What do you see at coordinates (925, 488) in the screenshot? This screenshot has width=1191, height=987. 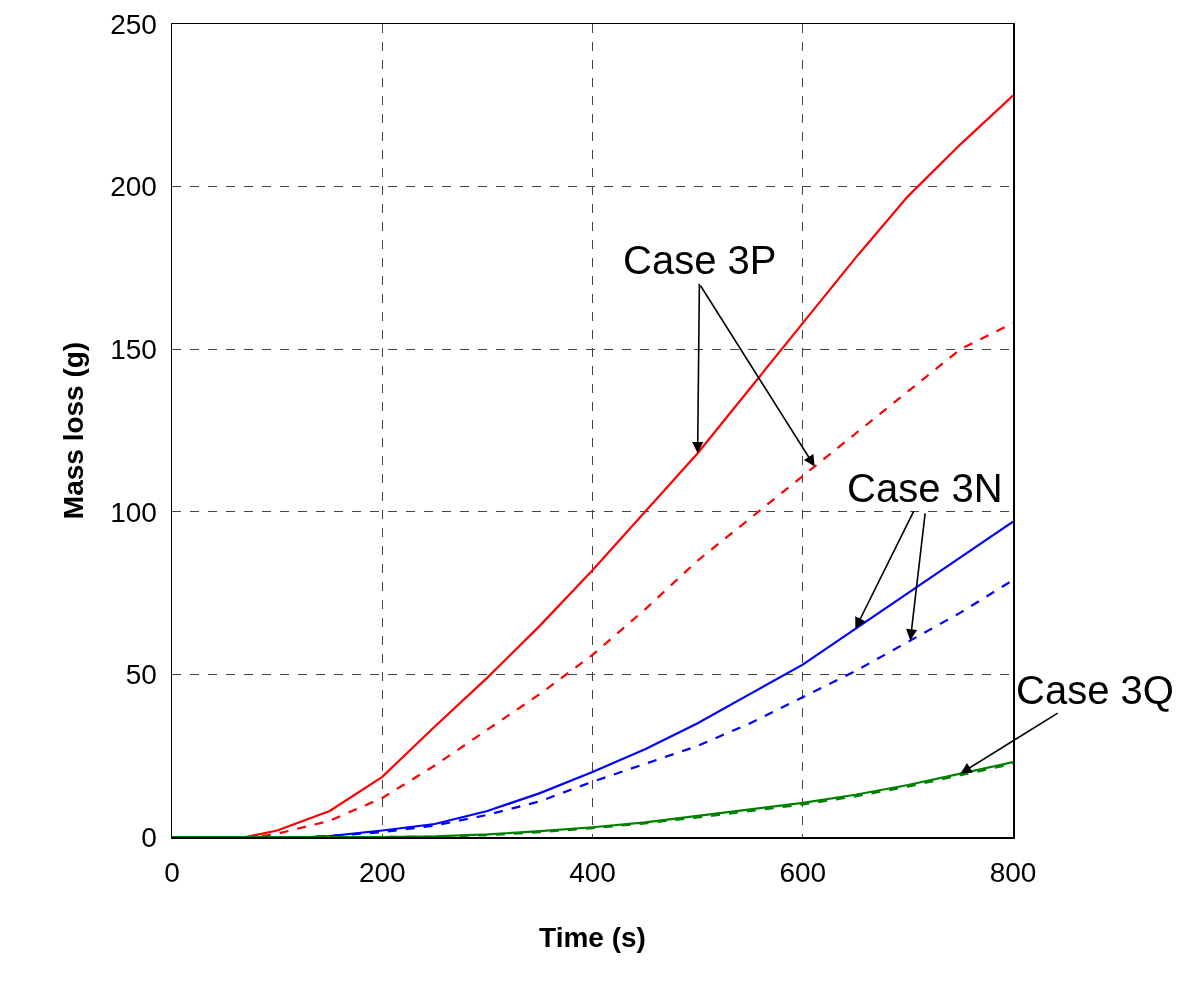 I see `annotation: Case 3N` at bounding box center [925, 488].